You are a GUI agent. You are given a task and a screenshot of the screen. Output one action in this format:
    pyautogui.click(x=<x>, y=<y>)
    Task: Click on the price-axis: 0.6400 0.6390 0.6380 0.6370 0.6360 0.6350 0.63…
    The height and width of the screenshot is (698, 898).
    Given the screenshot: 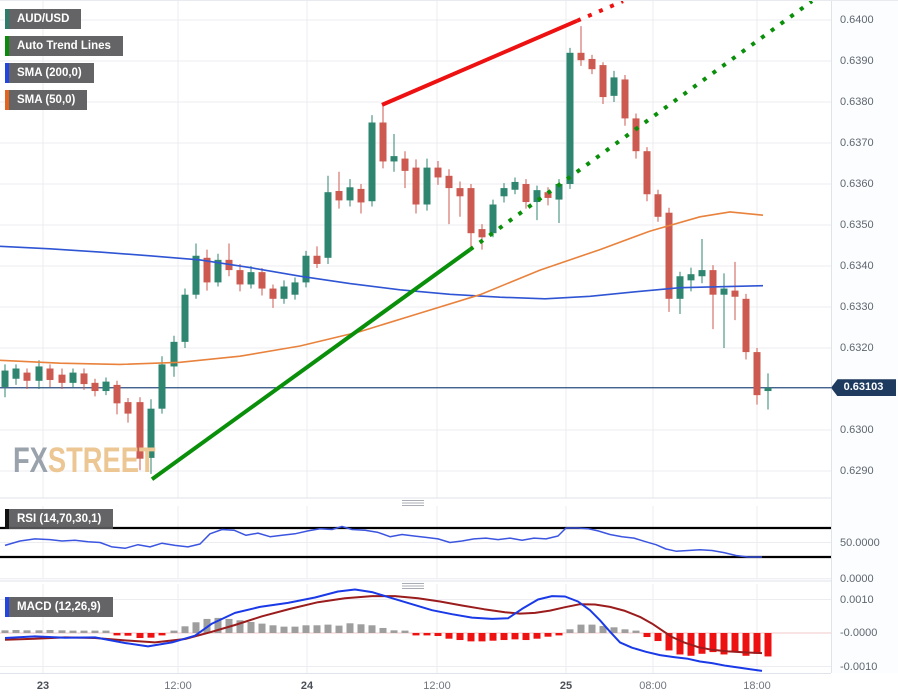 What is the action you would take?
    pyautogui.click(x=864, y=337)
    